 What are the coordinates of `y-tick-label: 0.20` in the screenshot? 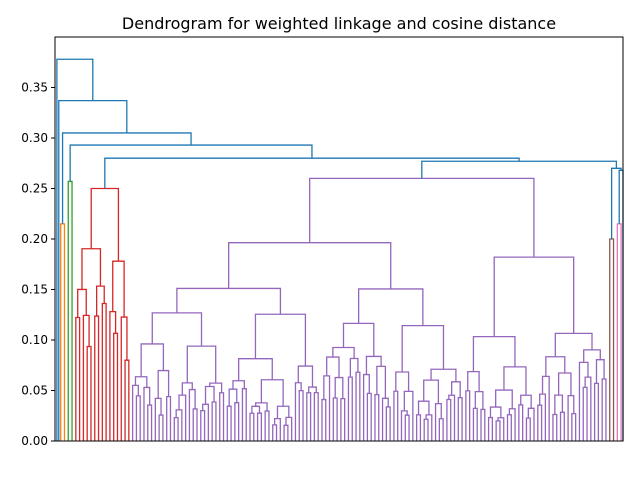 It's located at (34, 239).